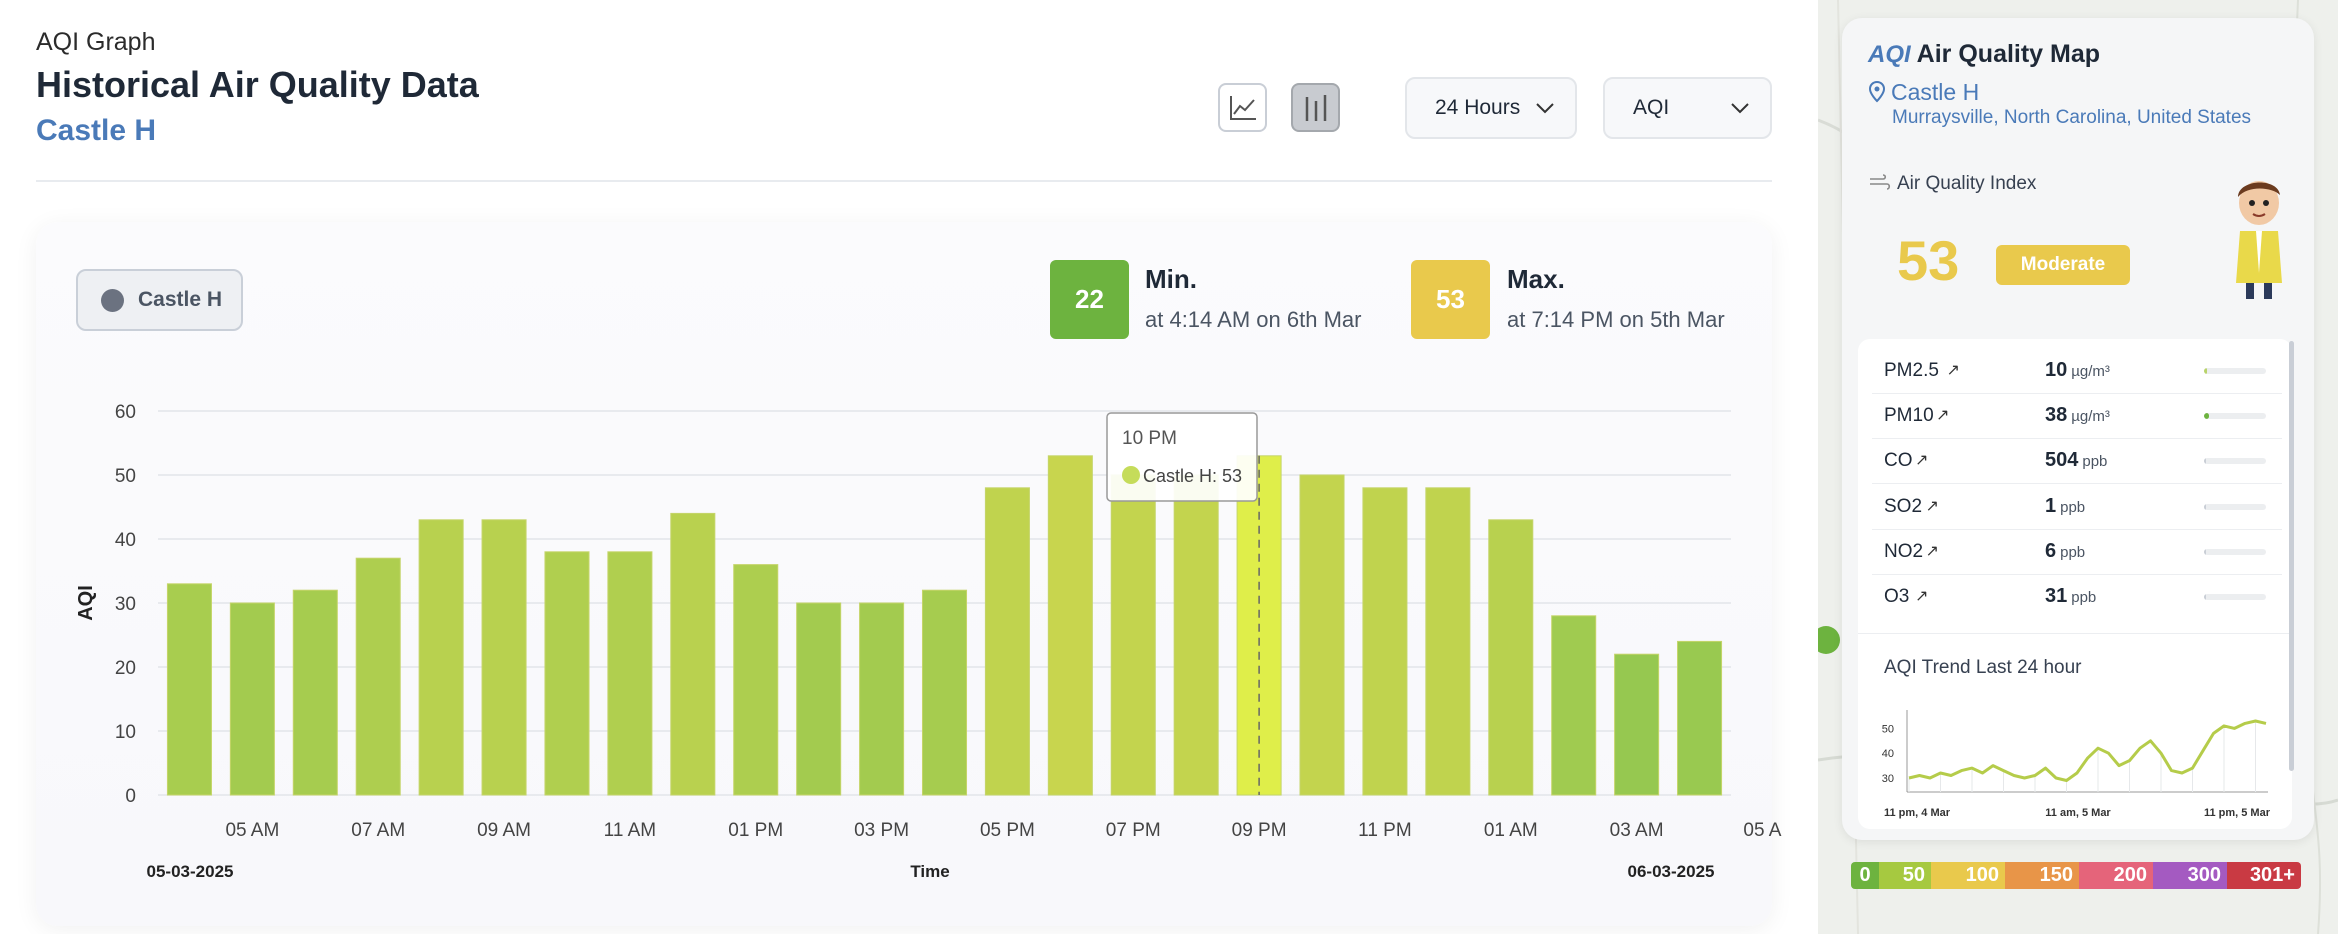  What do you see at coordinates (1880, 182) in the screenshot?
I see `wind-icon` at bounding box center [1880, 182].